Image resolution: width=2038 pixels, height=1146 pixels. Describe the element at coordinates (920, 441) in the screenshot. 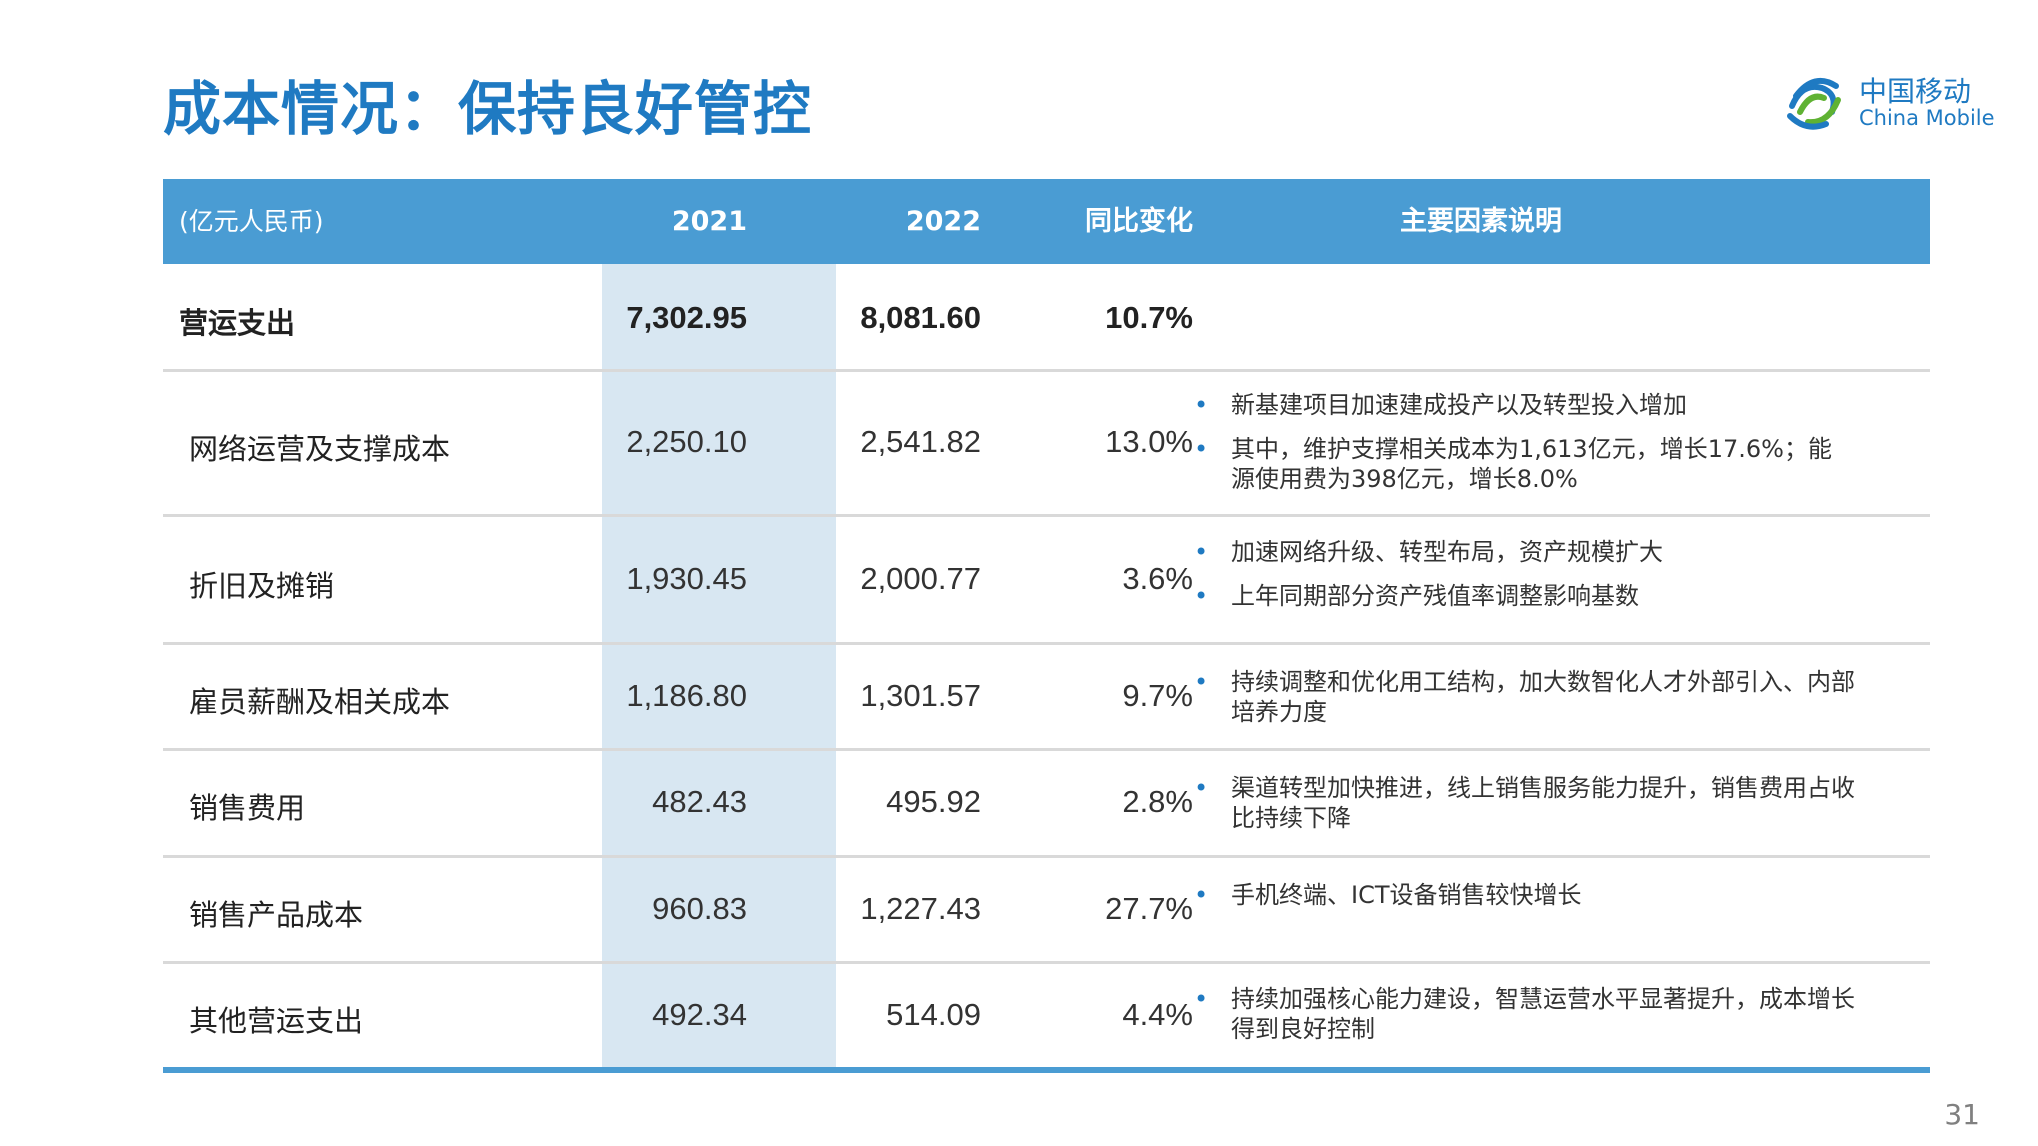

I see `row-value-2022: 2,541.82` at that location.